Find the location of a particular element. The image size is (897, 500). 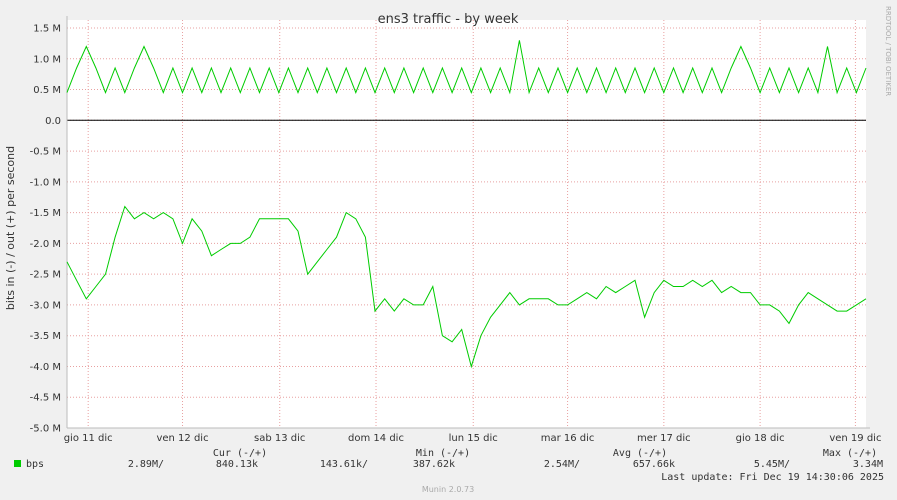

x-tick-label: mer 17 dic is located at coordinates (664, 438).